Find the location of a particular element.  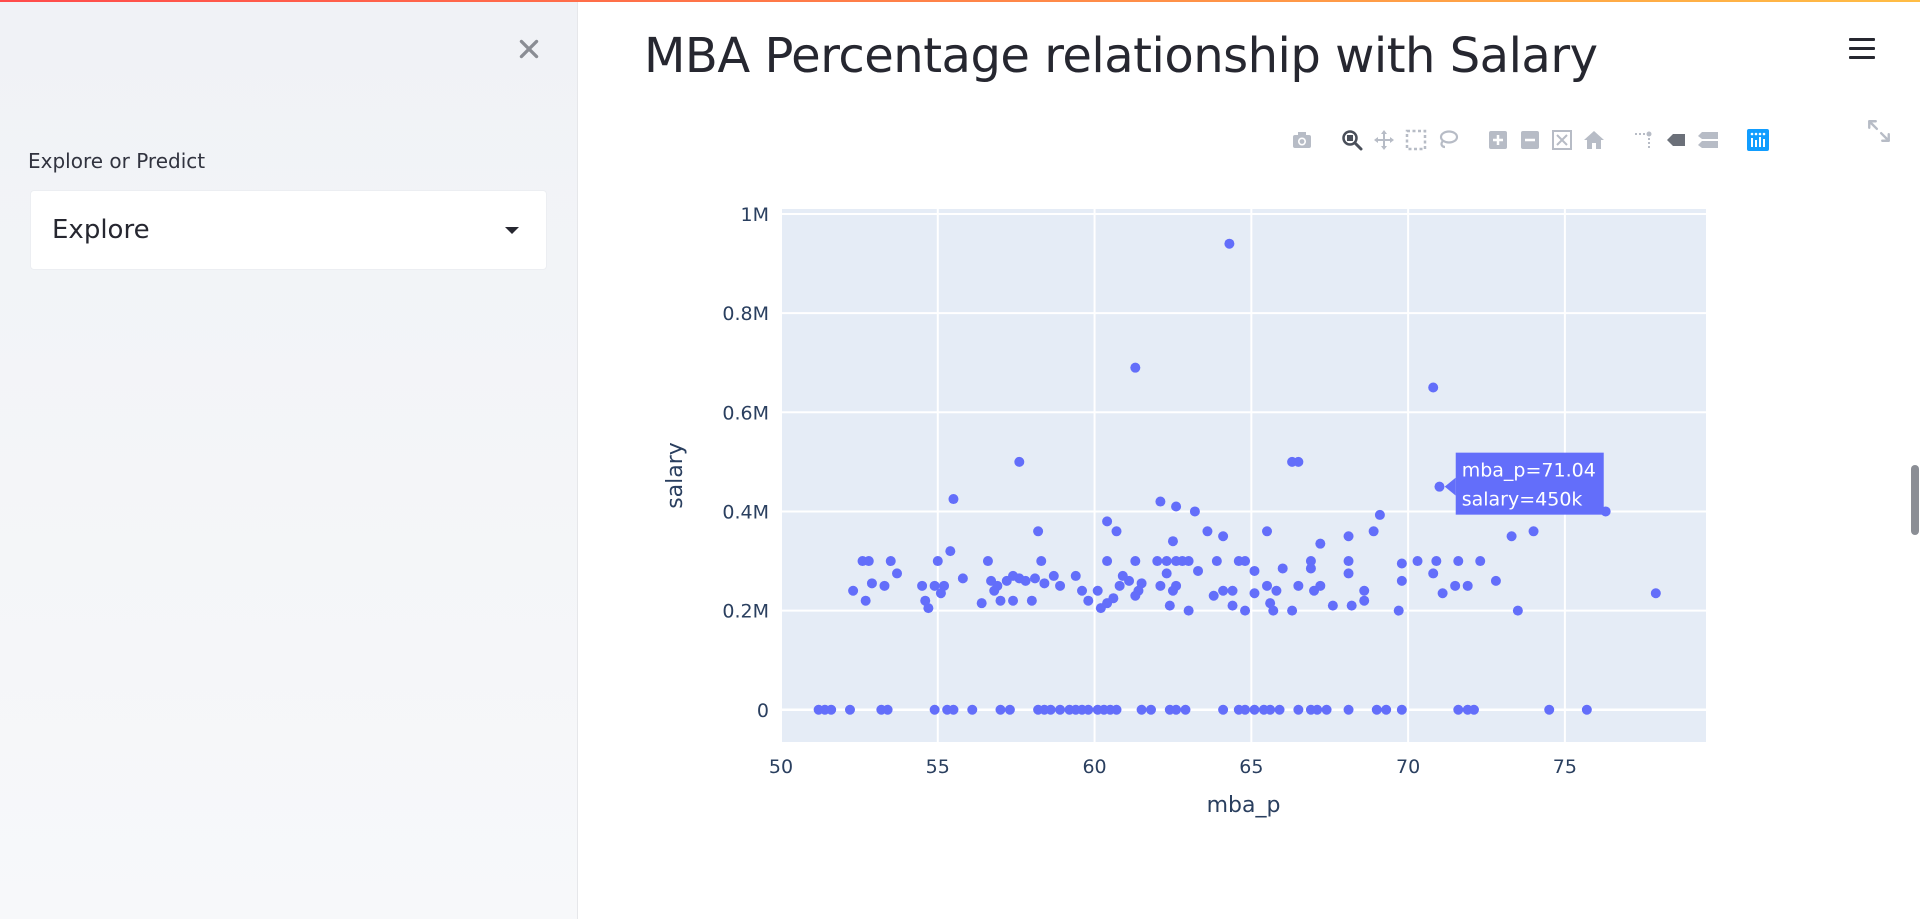

zoom-out-button is located at coordinates (1530, 140).